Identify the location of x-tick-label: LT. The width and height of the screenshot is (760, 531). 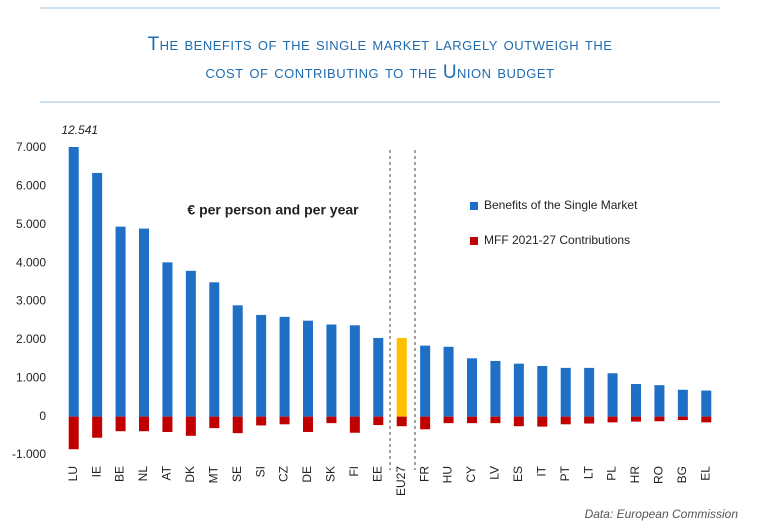
(588, 472).